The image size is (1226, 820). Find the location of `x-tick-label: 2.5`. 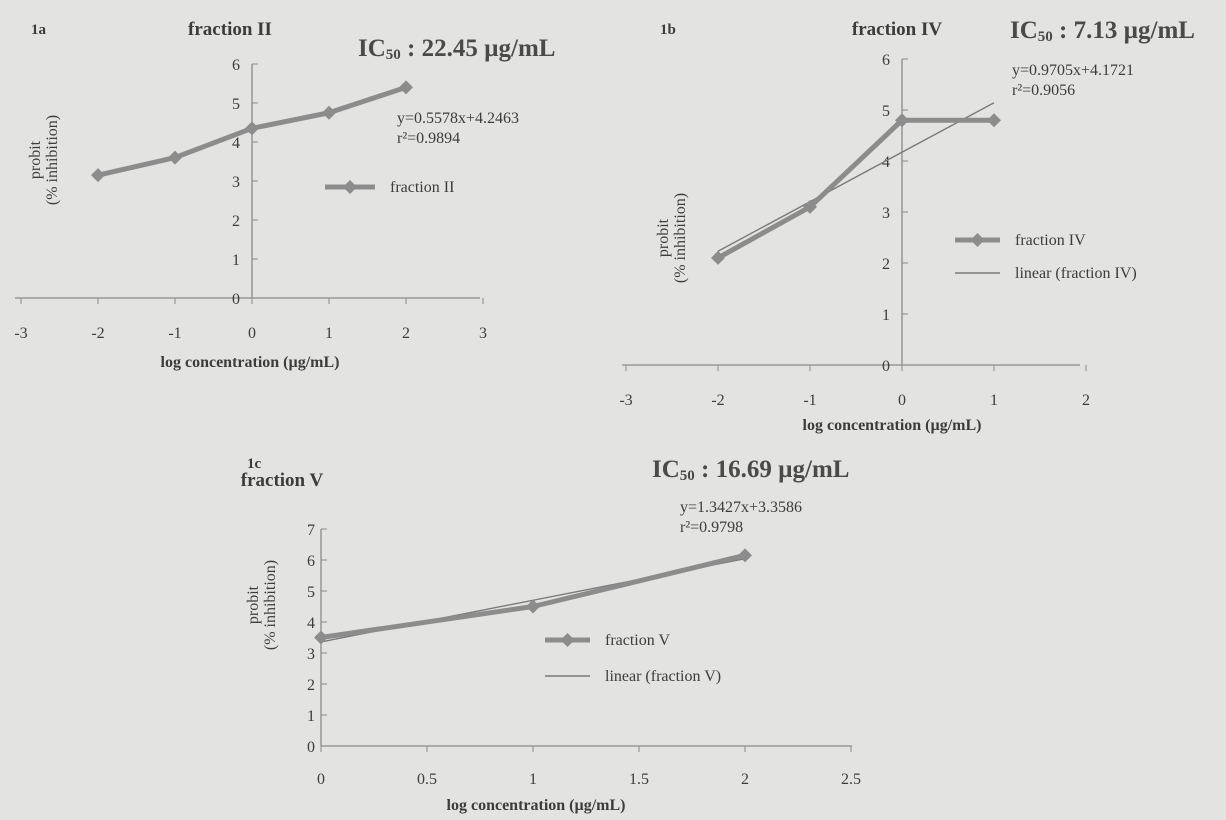

x-tick-label: 2.5 is located at coordinates (851, 779).